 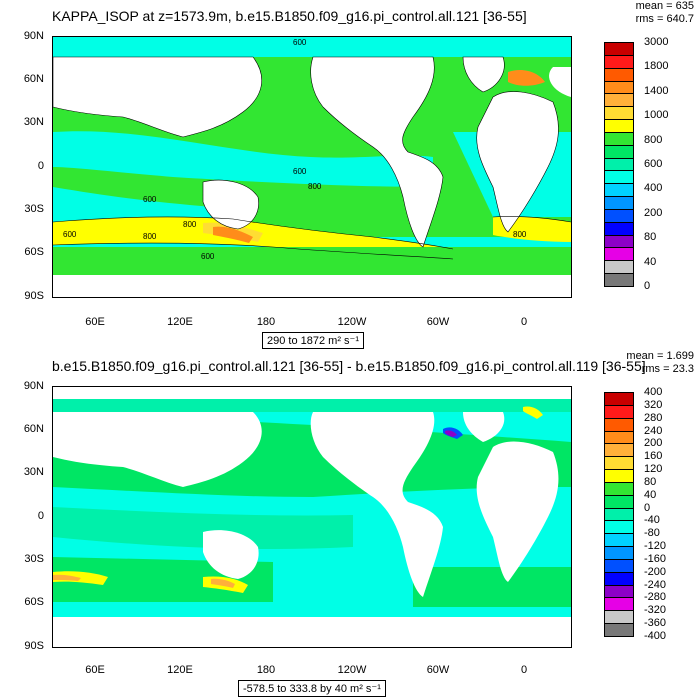 What do you see at coordinates (653, 139) in the screenshot?
I see `colorbar-level-label: 800` at bounding box center [653, 139].